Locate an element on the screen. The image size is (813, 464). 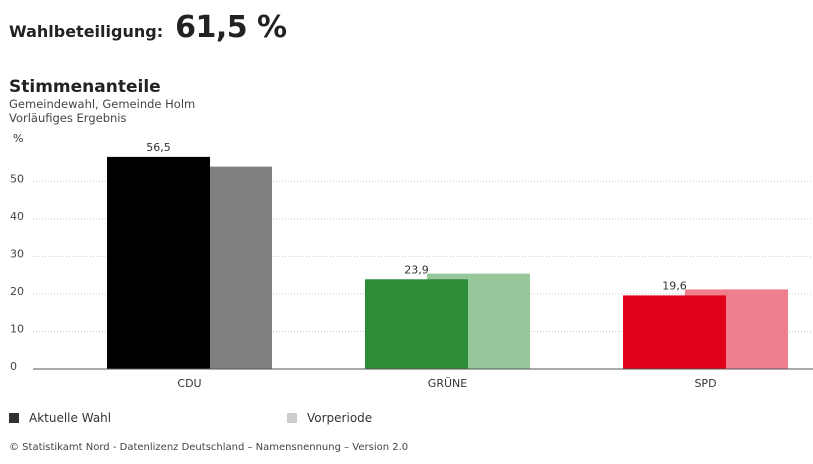
x-tick-label: SPD is located at coordinates (705, 383).